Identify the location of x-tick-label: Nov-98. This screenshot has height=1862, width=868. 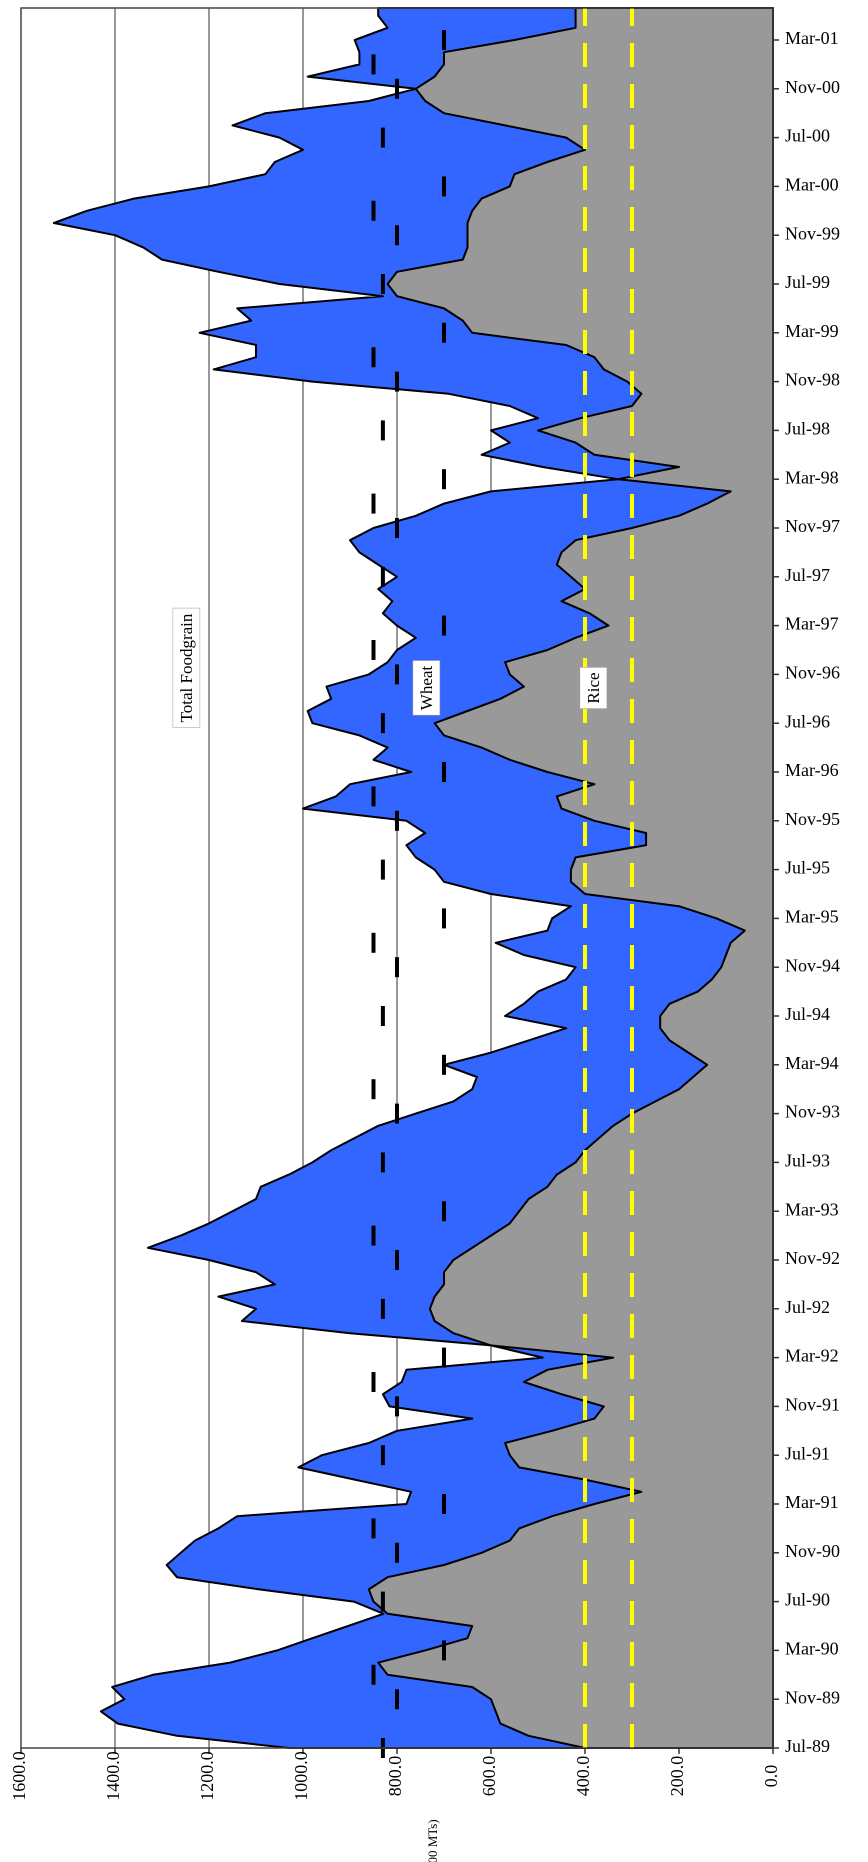
(812, 380).